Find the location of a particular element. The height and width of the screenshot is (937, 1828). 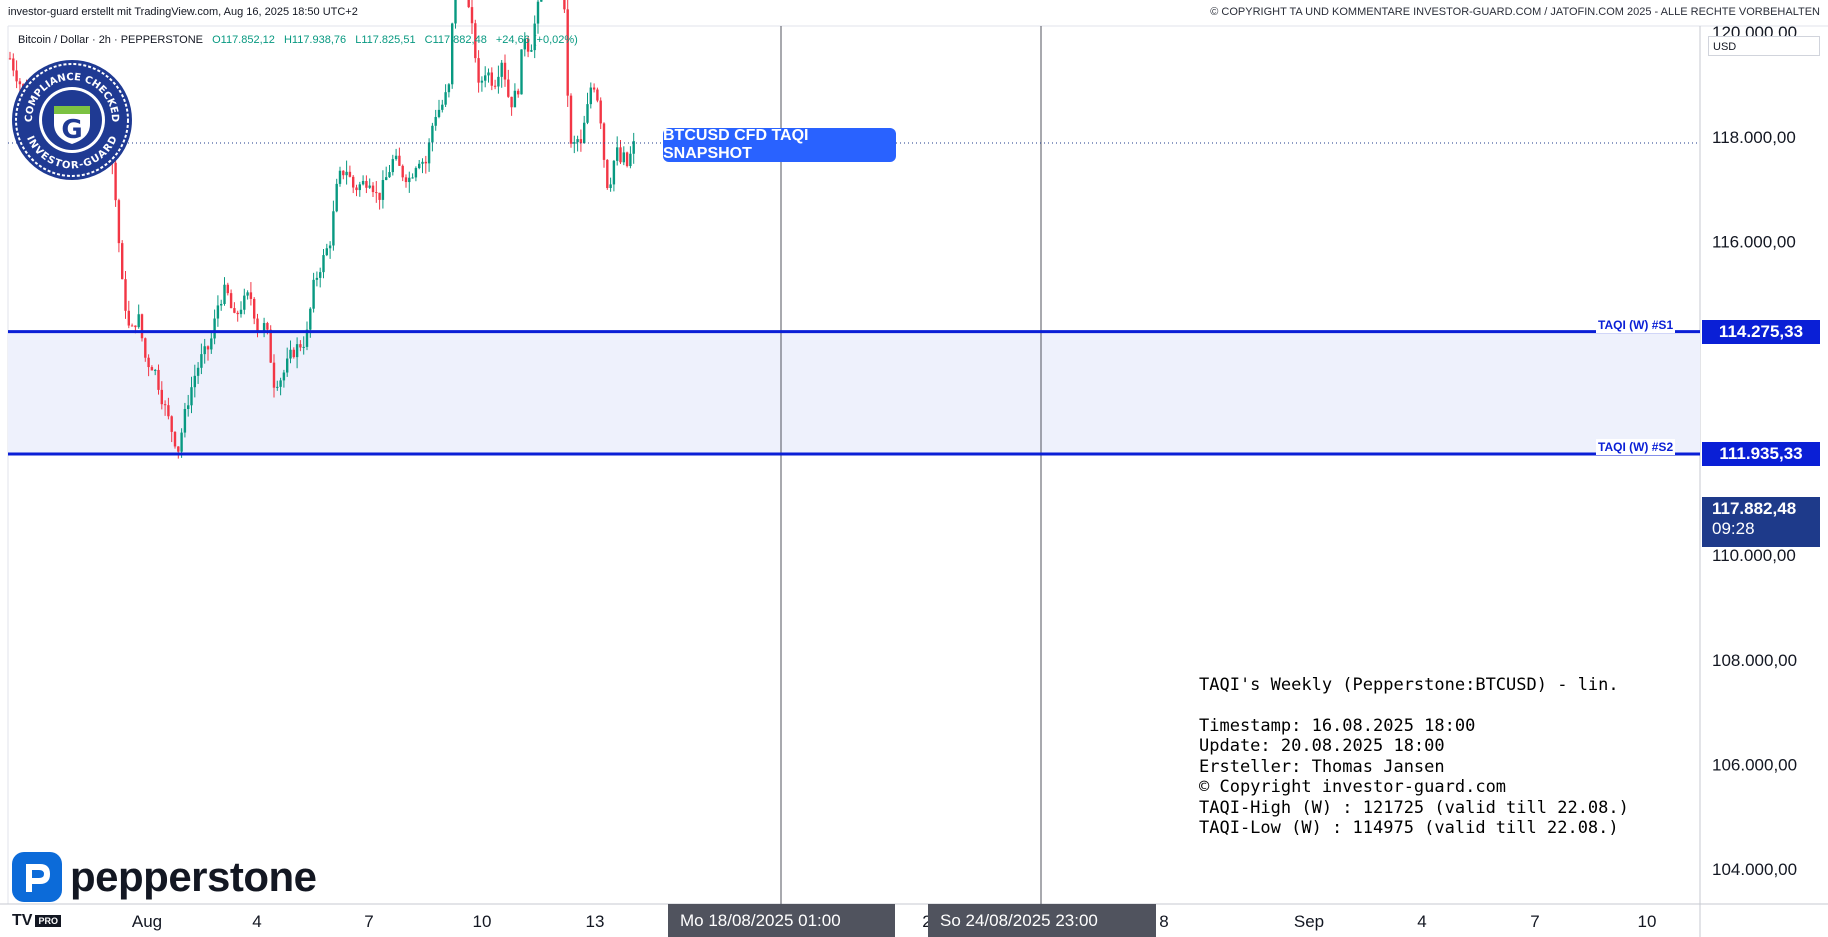

currency-badge: USD is located at coordinates (1764, 46).